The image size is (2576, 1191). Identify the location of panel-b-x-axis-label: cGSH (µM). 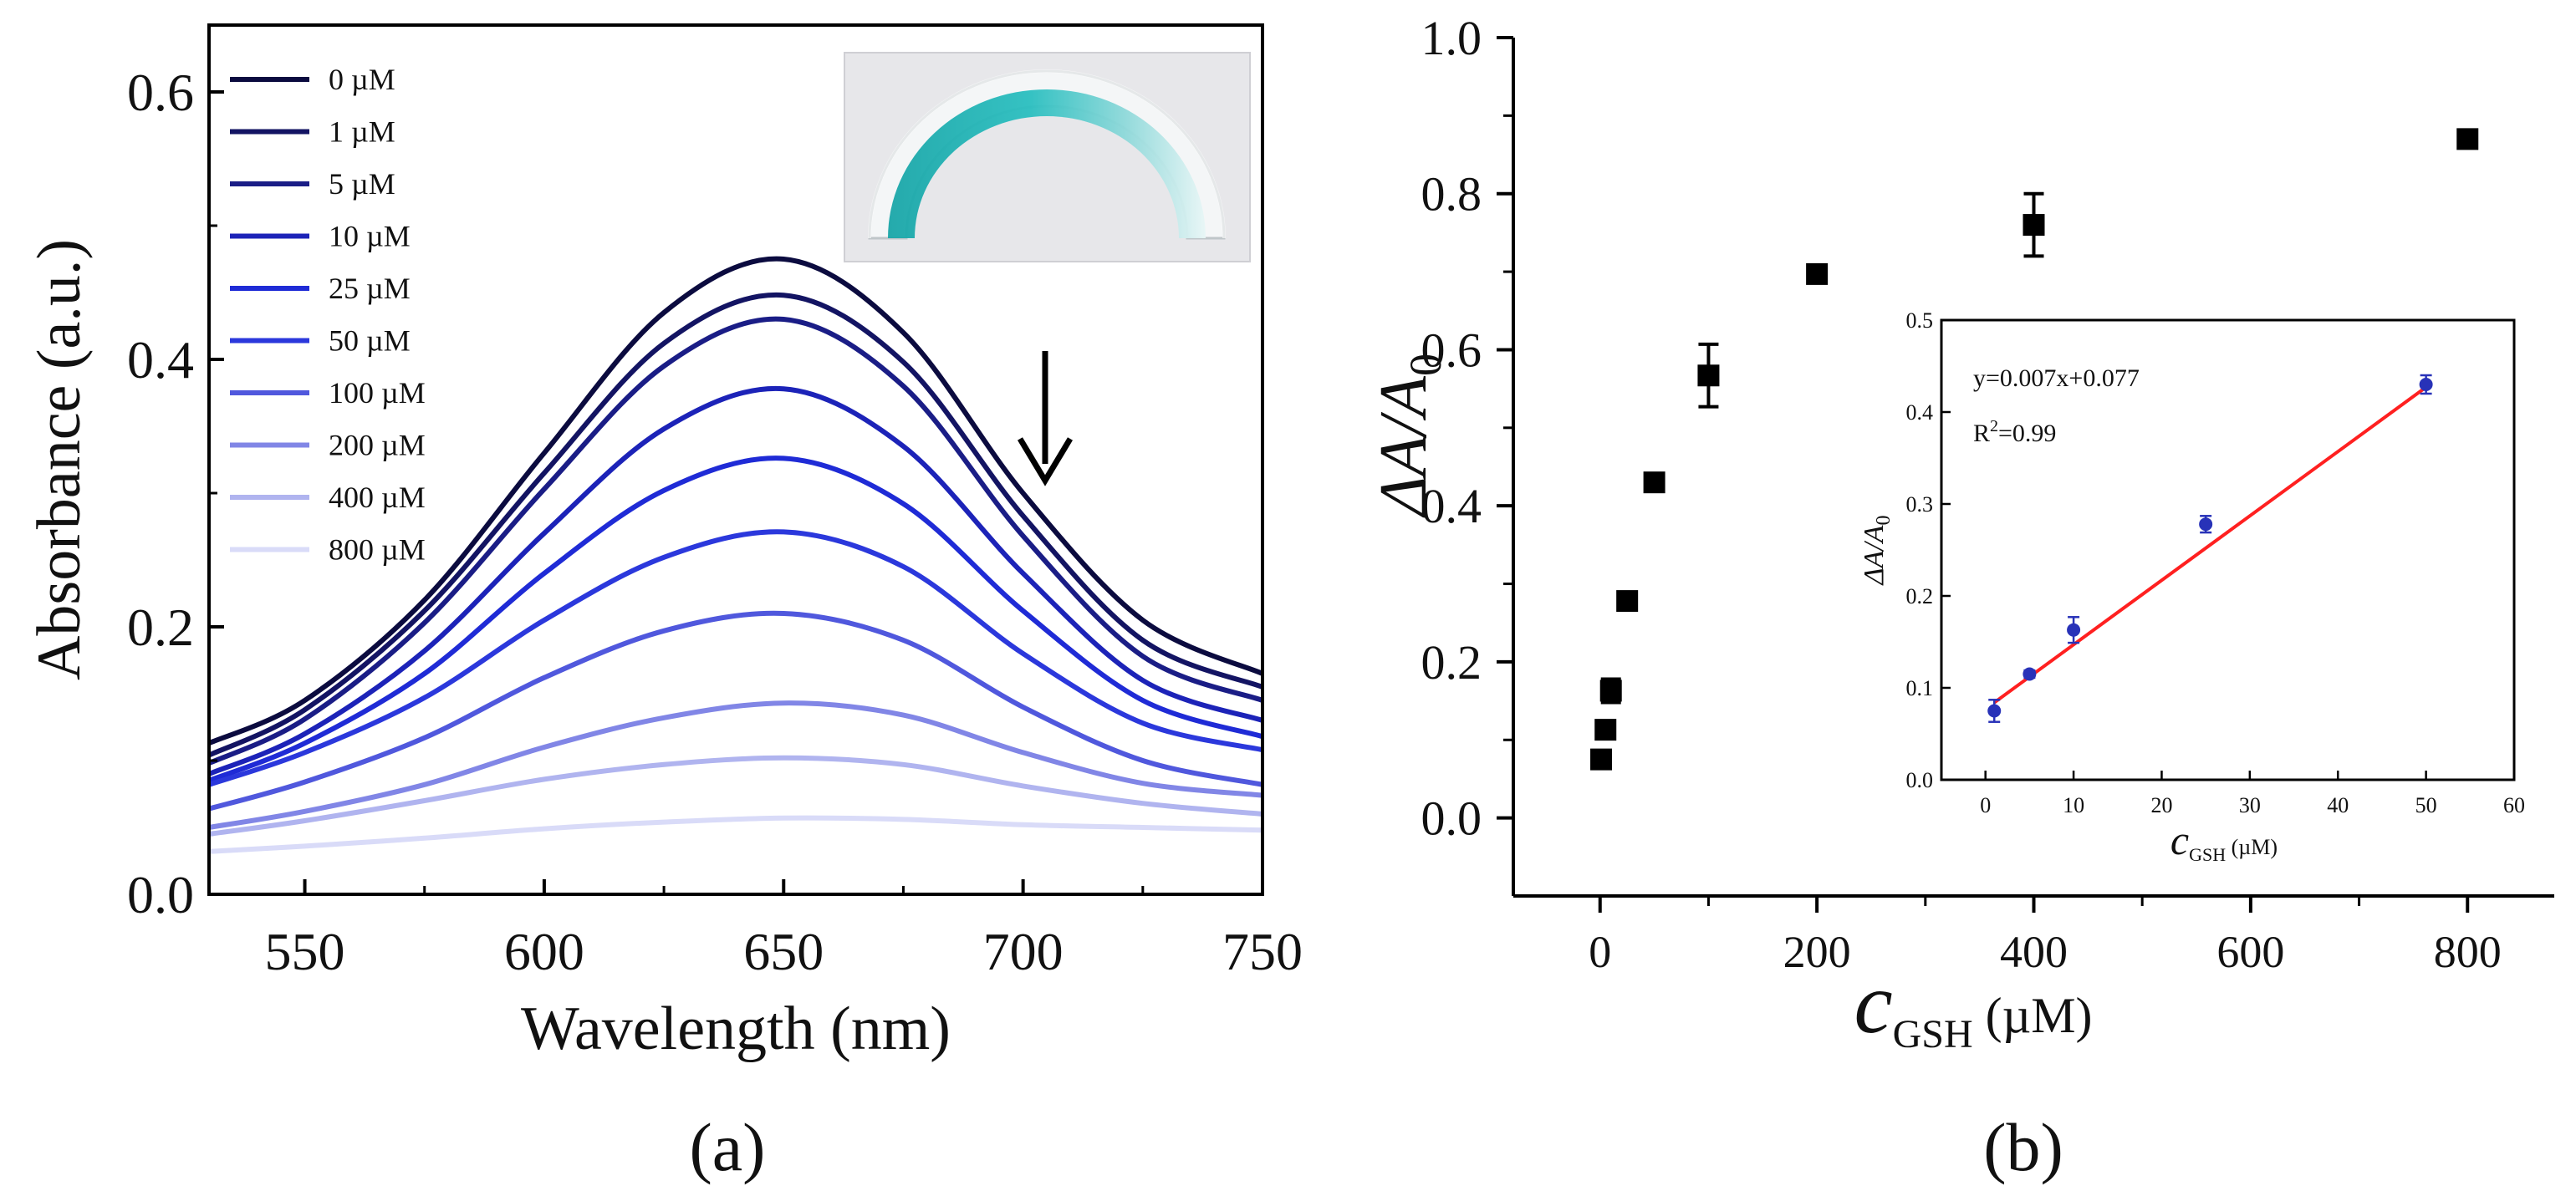
(1973, 1005).